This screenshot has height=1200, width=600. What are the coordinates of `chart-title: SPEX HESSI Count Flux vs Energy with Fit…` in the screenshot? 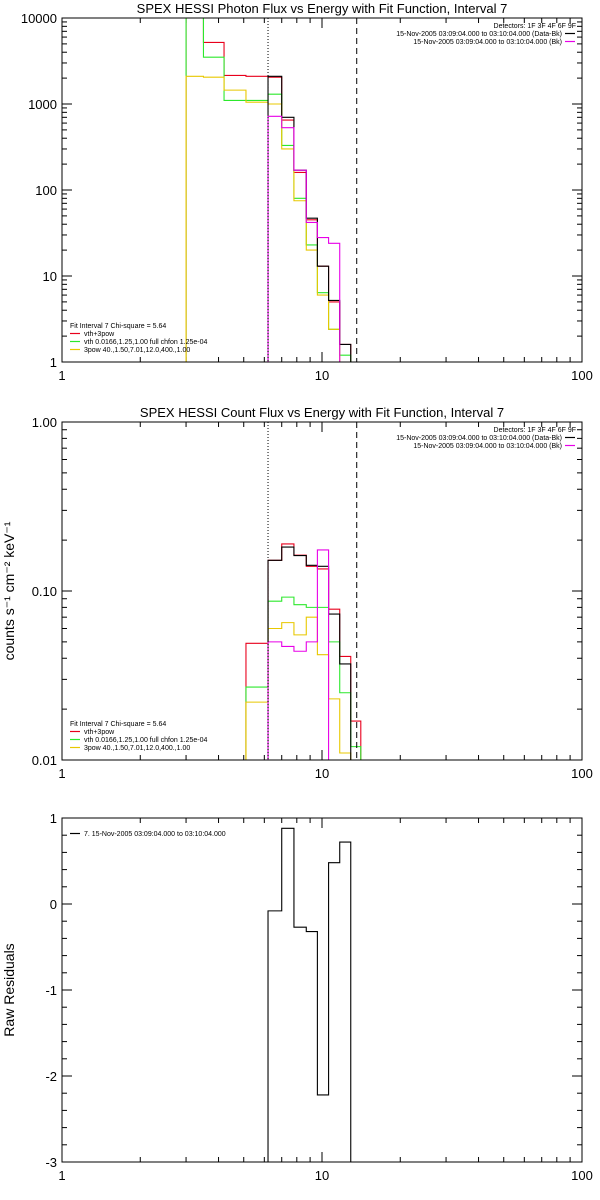 It's located at (322, 412).